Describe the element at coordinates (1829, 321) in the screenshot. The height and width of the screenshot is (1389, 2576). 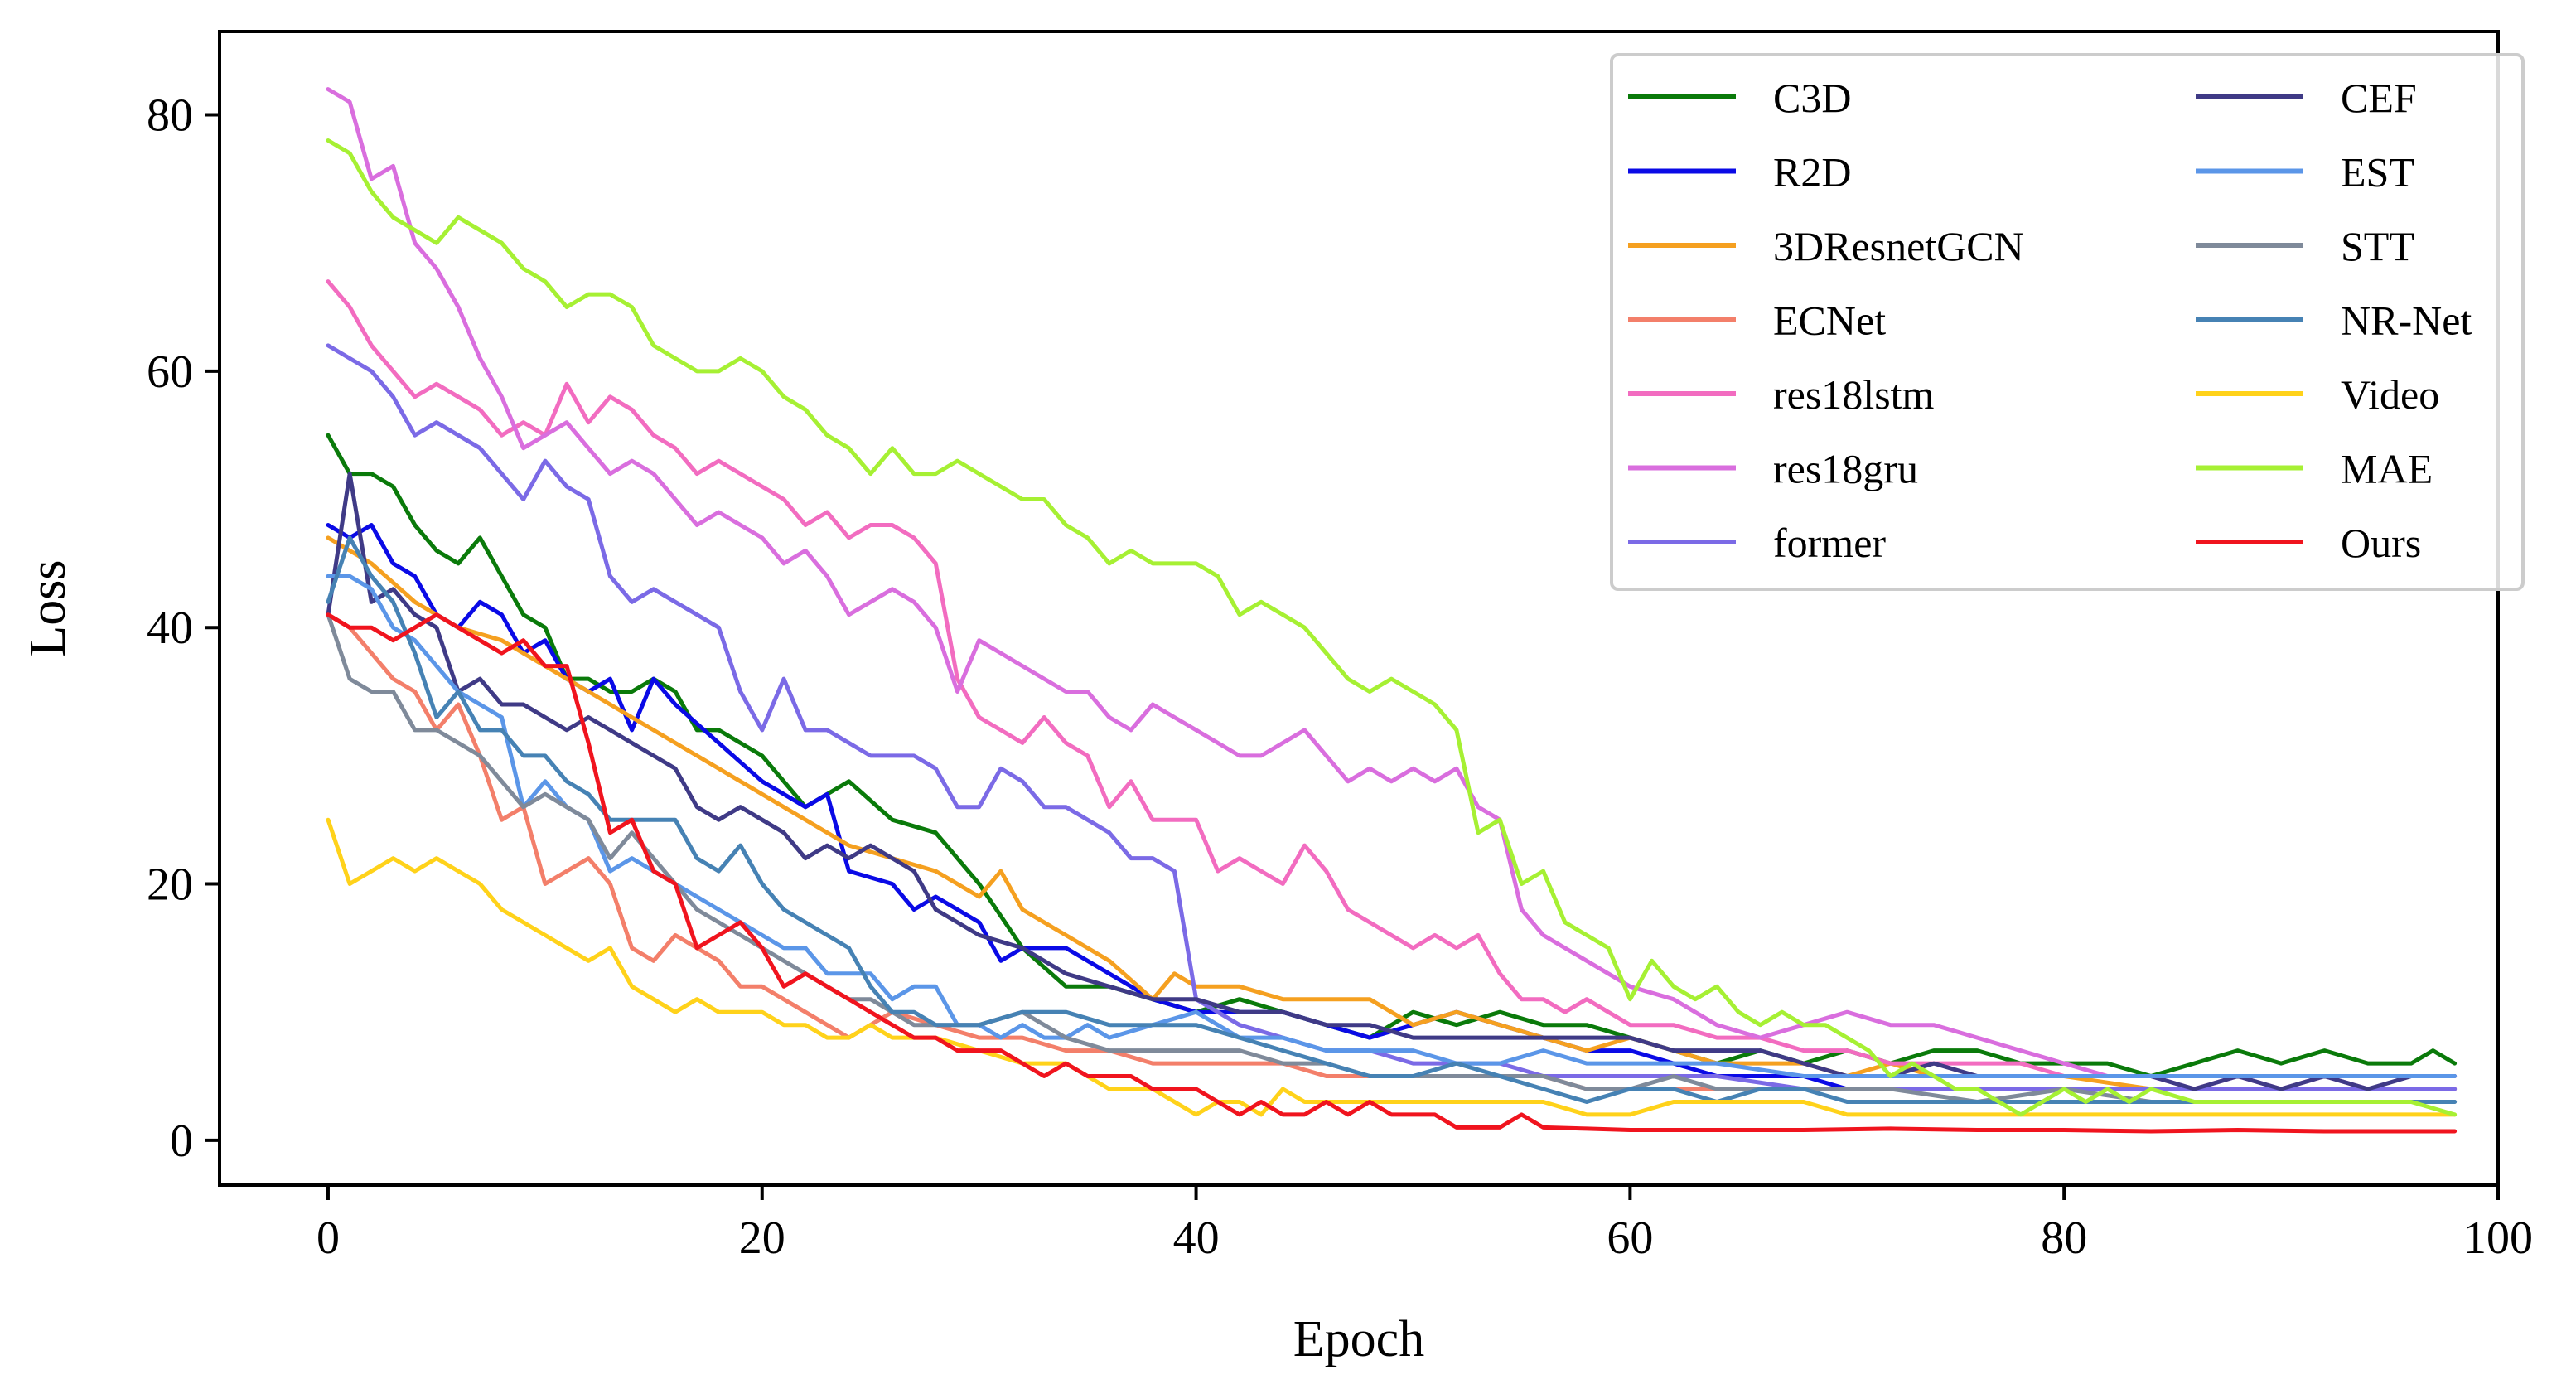
I see `legend-label-ecnet: ECNet` at that location.